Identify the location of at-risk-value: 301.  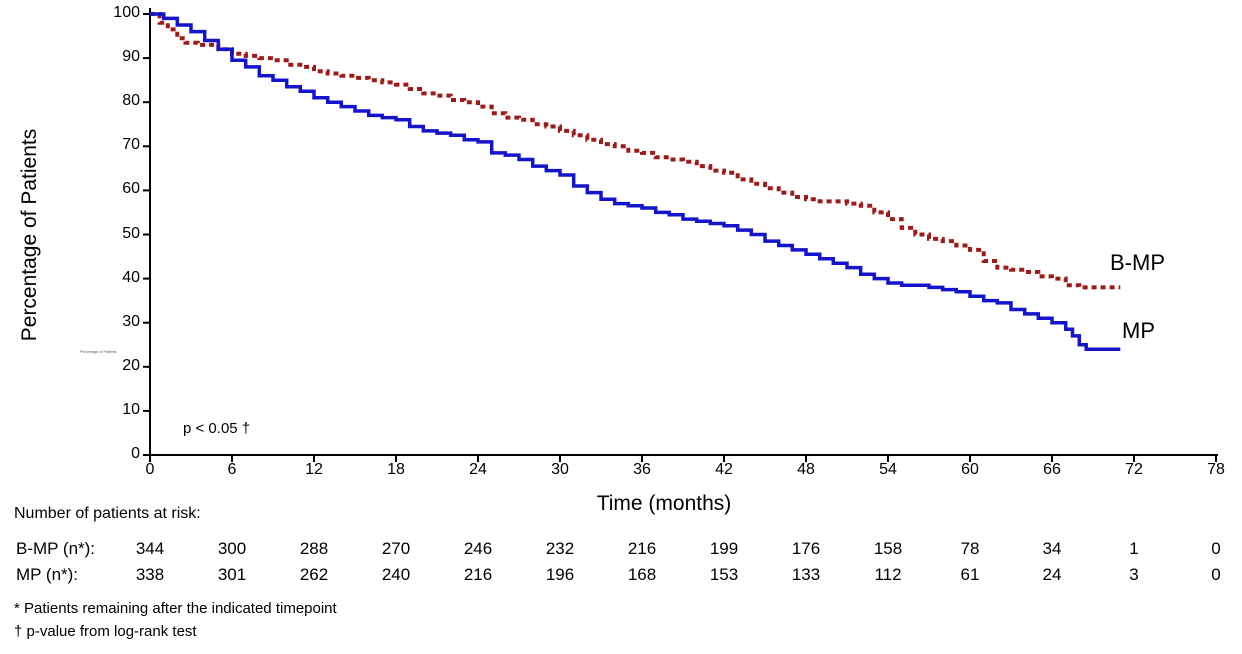
(232, 574).